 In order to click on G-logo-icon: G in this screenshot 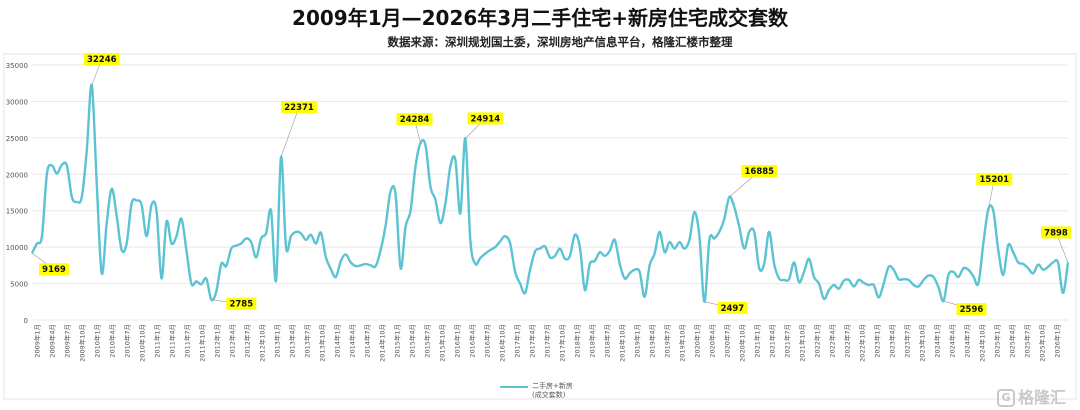, I will do `click(1005, 398)`.